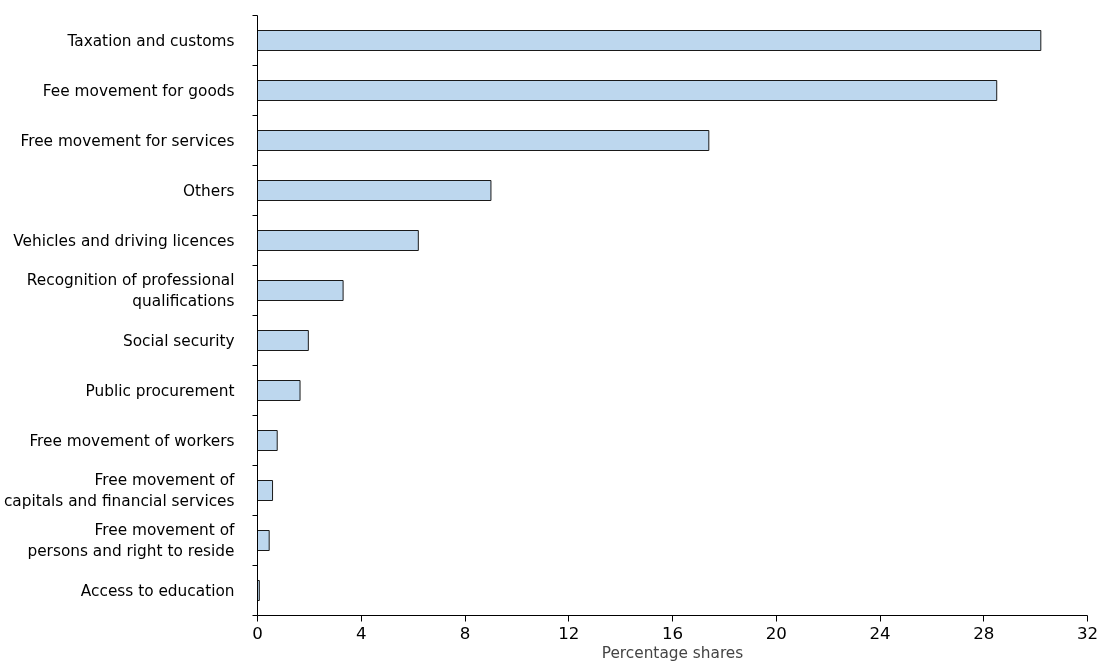 This screenshot has height=664, width=1099. I want to click on y-tick-label: Free movement of capitals and financial services, so click(119, 490).